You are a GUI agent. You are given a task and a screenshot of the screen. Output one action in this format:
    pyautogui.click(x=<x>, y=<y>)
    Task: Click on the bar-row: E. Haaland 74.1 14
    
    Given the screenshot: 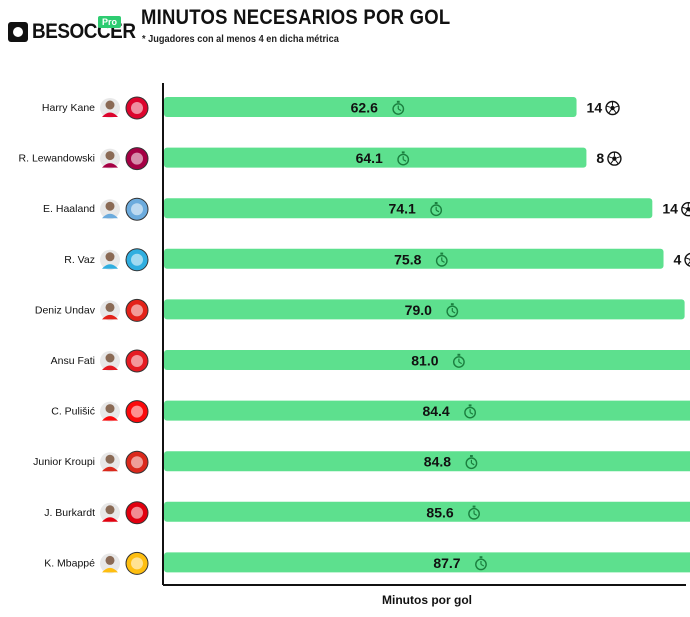 What is the action you would take?
    pyautogui.click(x=366, y=209)
    